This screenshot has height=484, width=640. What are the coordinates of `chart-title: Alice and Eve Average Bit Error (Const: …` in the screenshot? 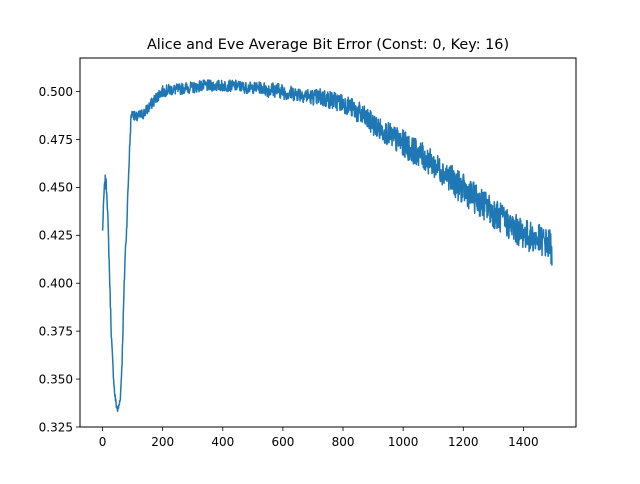 It's located at (328, 45).